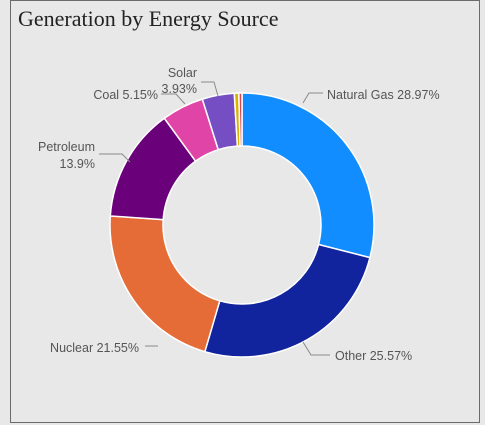 This screenshot has width=485, height=425. What do you see at coordinates (182, 73) in the screenshot?
I see `data-label: Solar` at bounding box center [182, 73].